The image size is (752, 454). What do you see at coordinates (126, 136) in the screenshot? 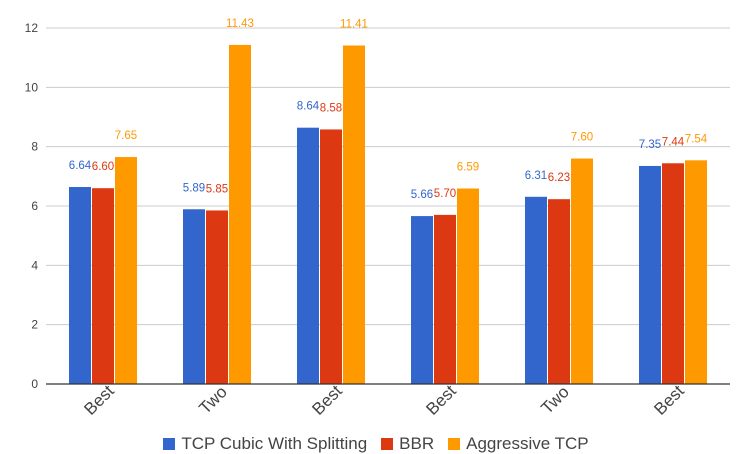
I see `data-label: 7.65` at bounding box center [126, 136].